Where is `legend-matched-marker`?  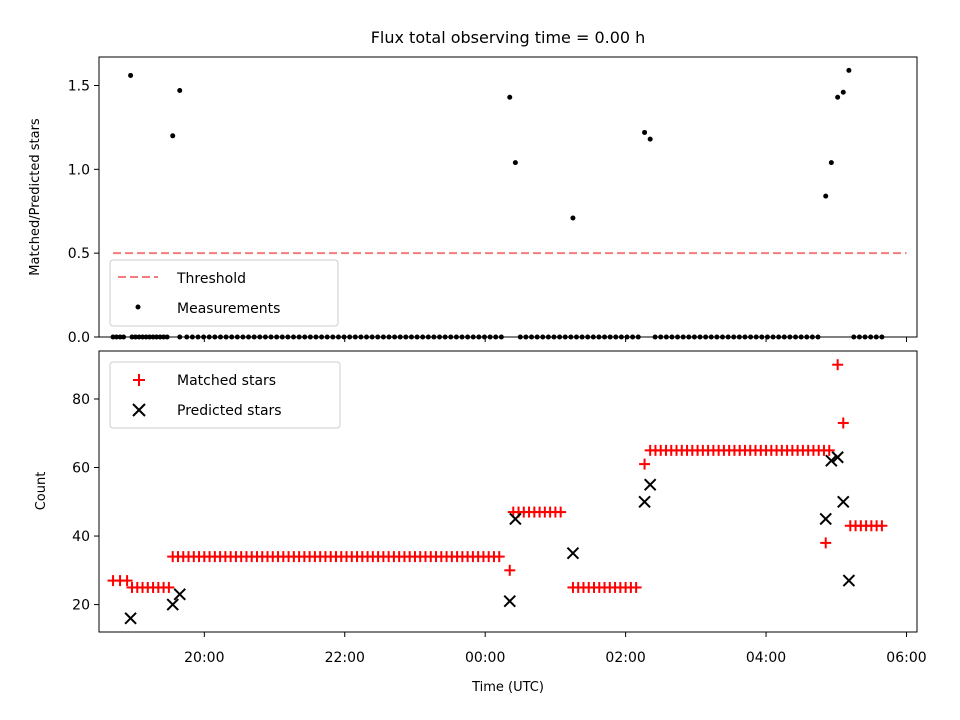 legend-matched-marker is located at coordinates (139, 380).